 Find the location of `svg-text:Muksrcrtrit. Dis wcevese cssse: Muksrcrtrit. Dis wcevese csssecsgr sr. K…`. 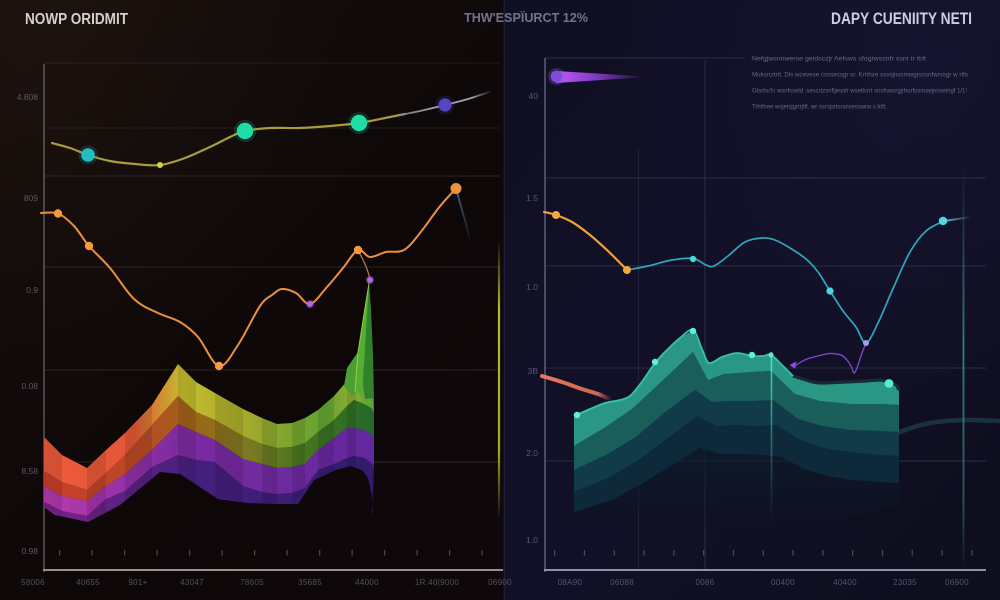

svg-text:Muksrcrtrit. Dis wcevese cssse: Muksrcrtrit. Dis wcevese csssecsgr sr. K… is located at coordinates (860, 75).